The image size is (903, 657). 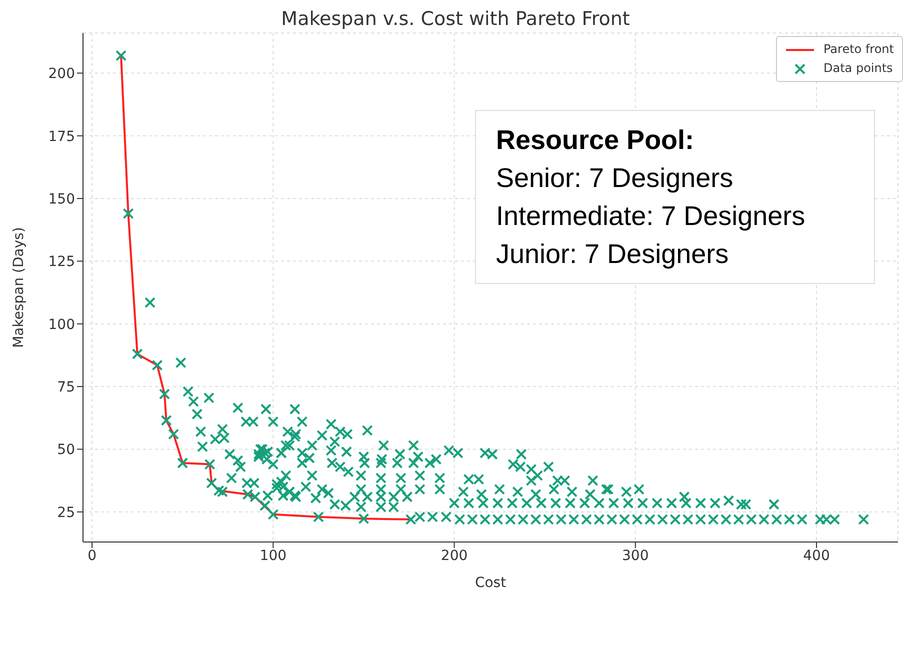 What do you see at coordinates (61, 74) in the screenshot?
I see `y-tick-label: 200` at bounding box center [61, 74].